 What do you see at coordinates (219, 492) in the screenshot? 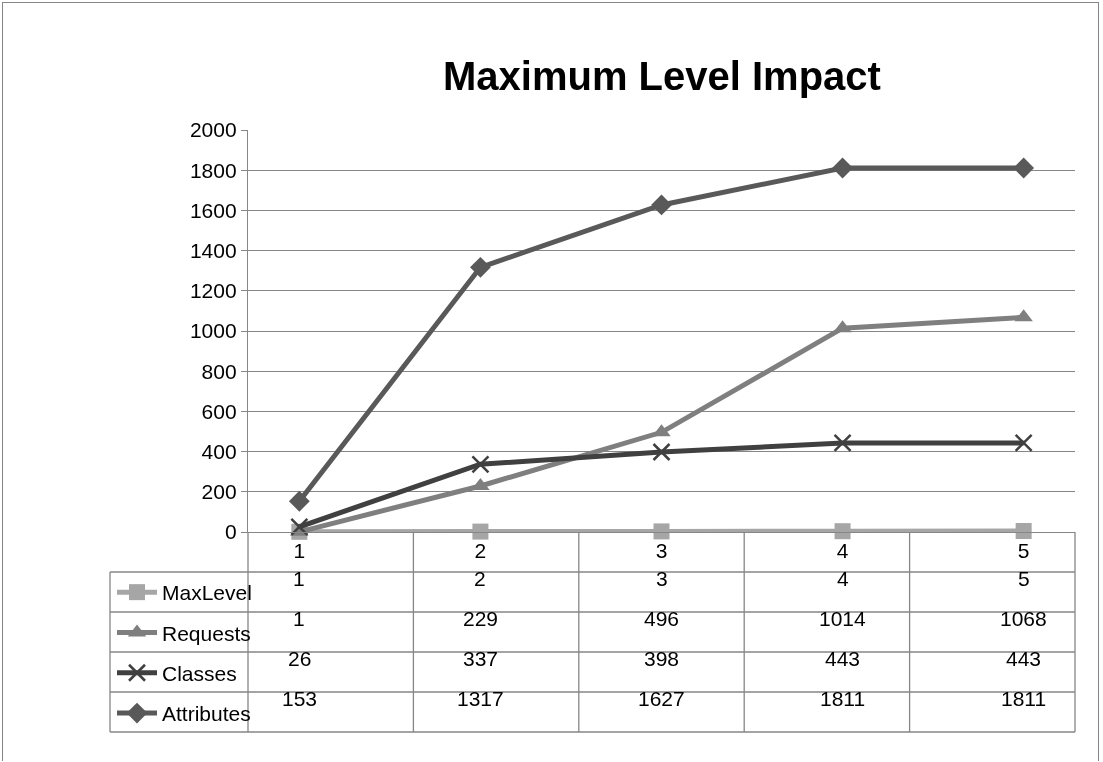
I see `y-tick-label: 200` at bounding box center [219, 492].